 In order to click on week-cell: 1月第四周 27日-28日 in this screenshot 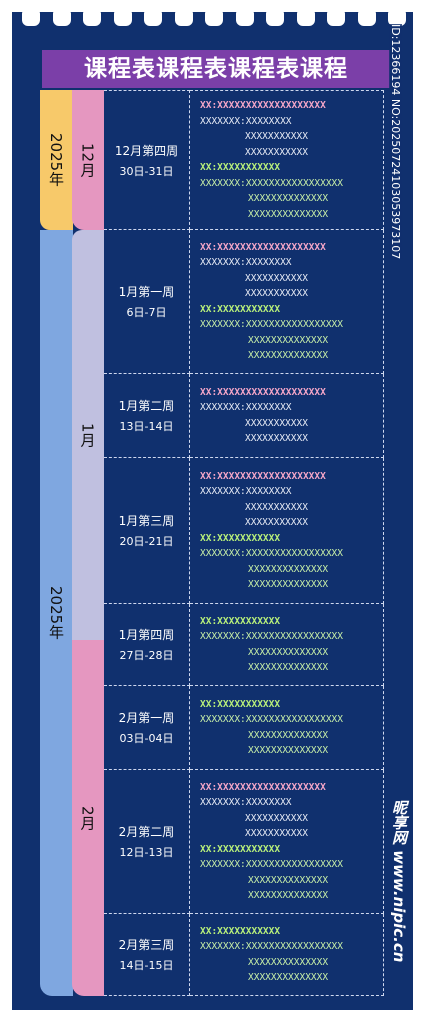, I will do `click(147, 645)`.